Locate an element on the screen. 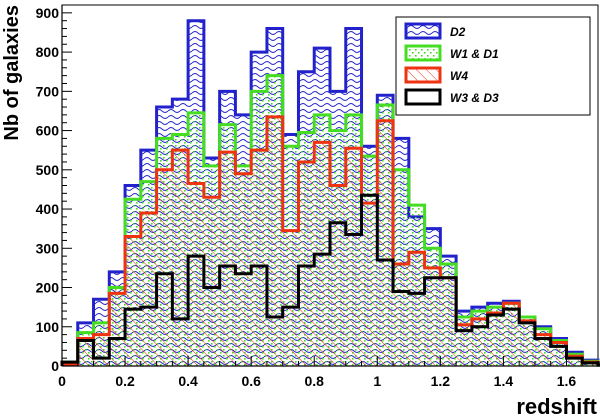 The image size is (600, 418). legend-entry-d2: D2 is located at coordinates (435, 31).